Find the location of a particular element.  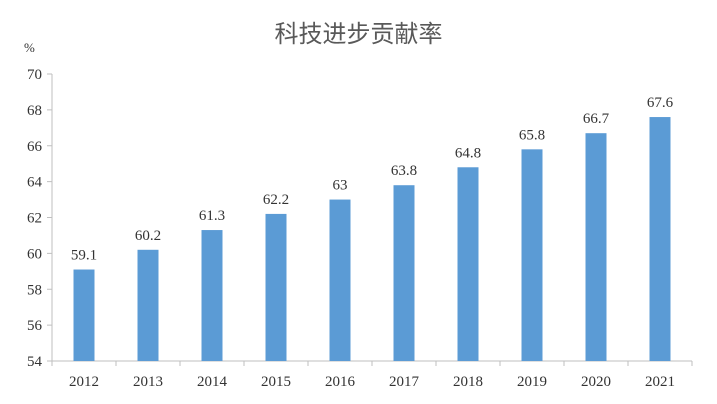

data-label: 64.8 is located at coordinates (468, 153).